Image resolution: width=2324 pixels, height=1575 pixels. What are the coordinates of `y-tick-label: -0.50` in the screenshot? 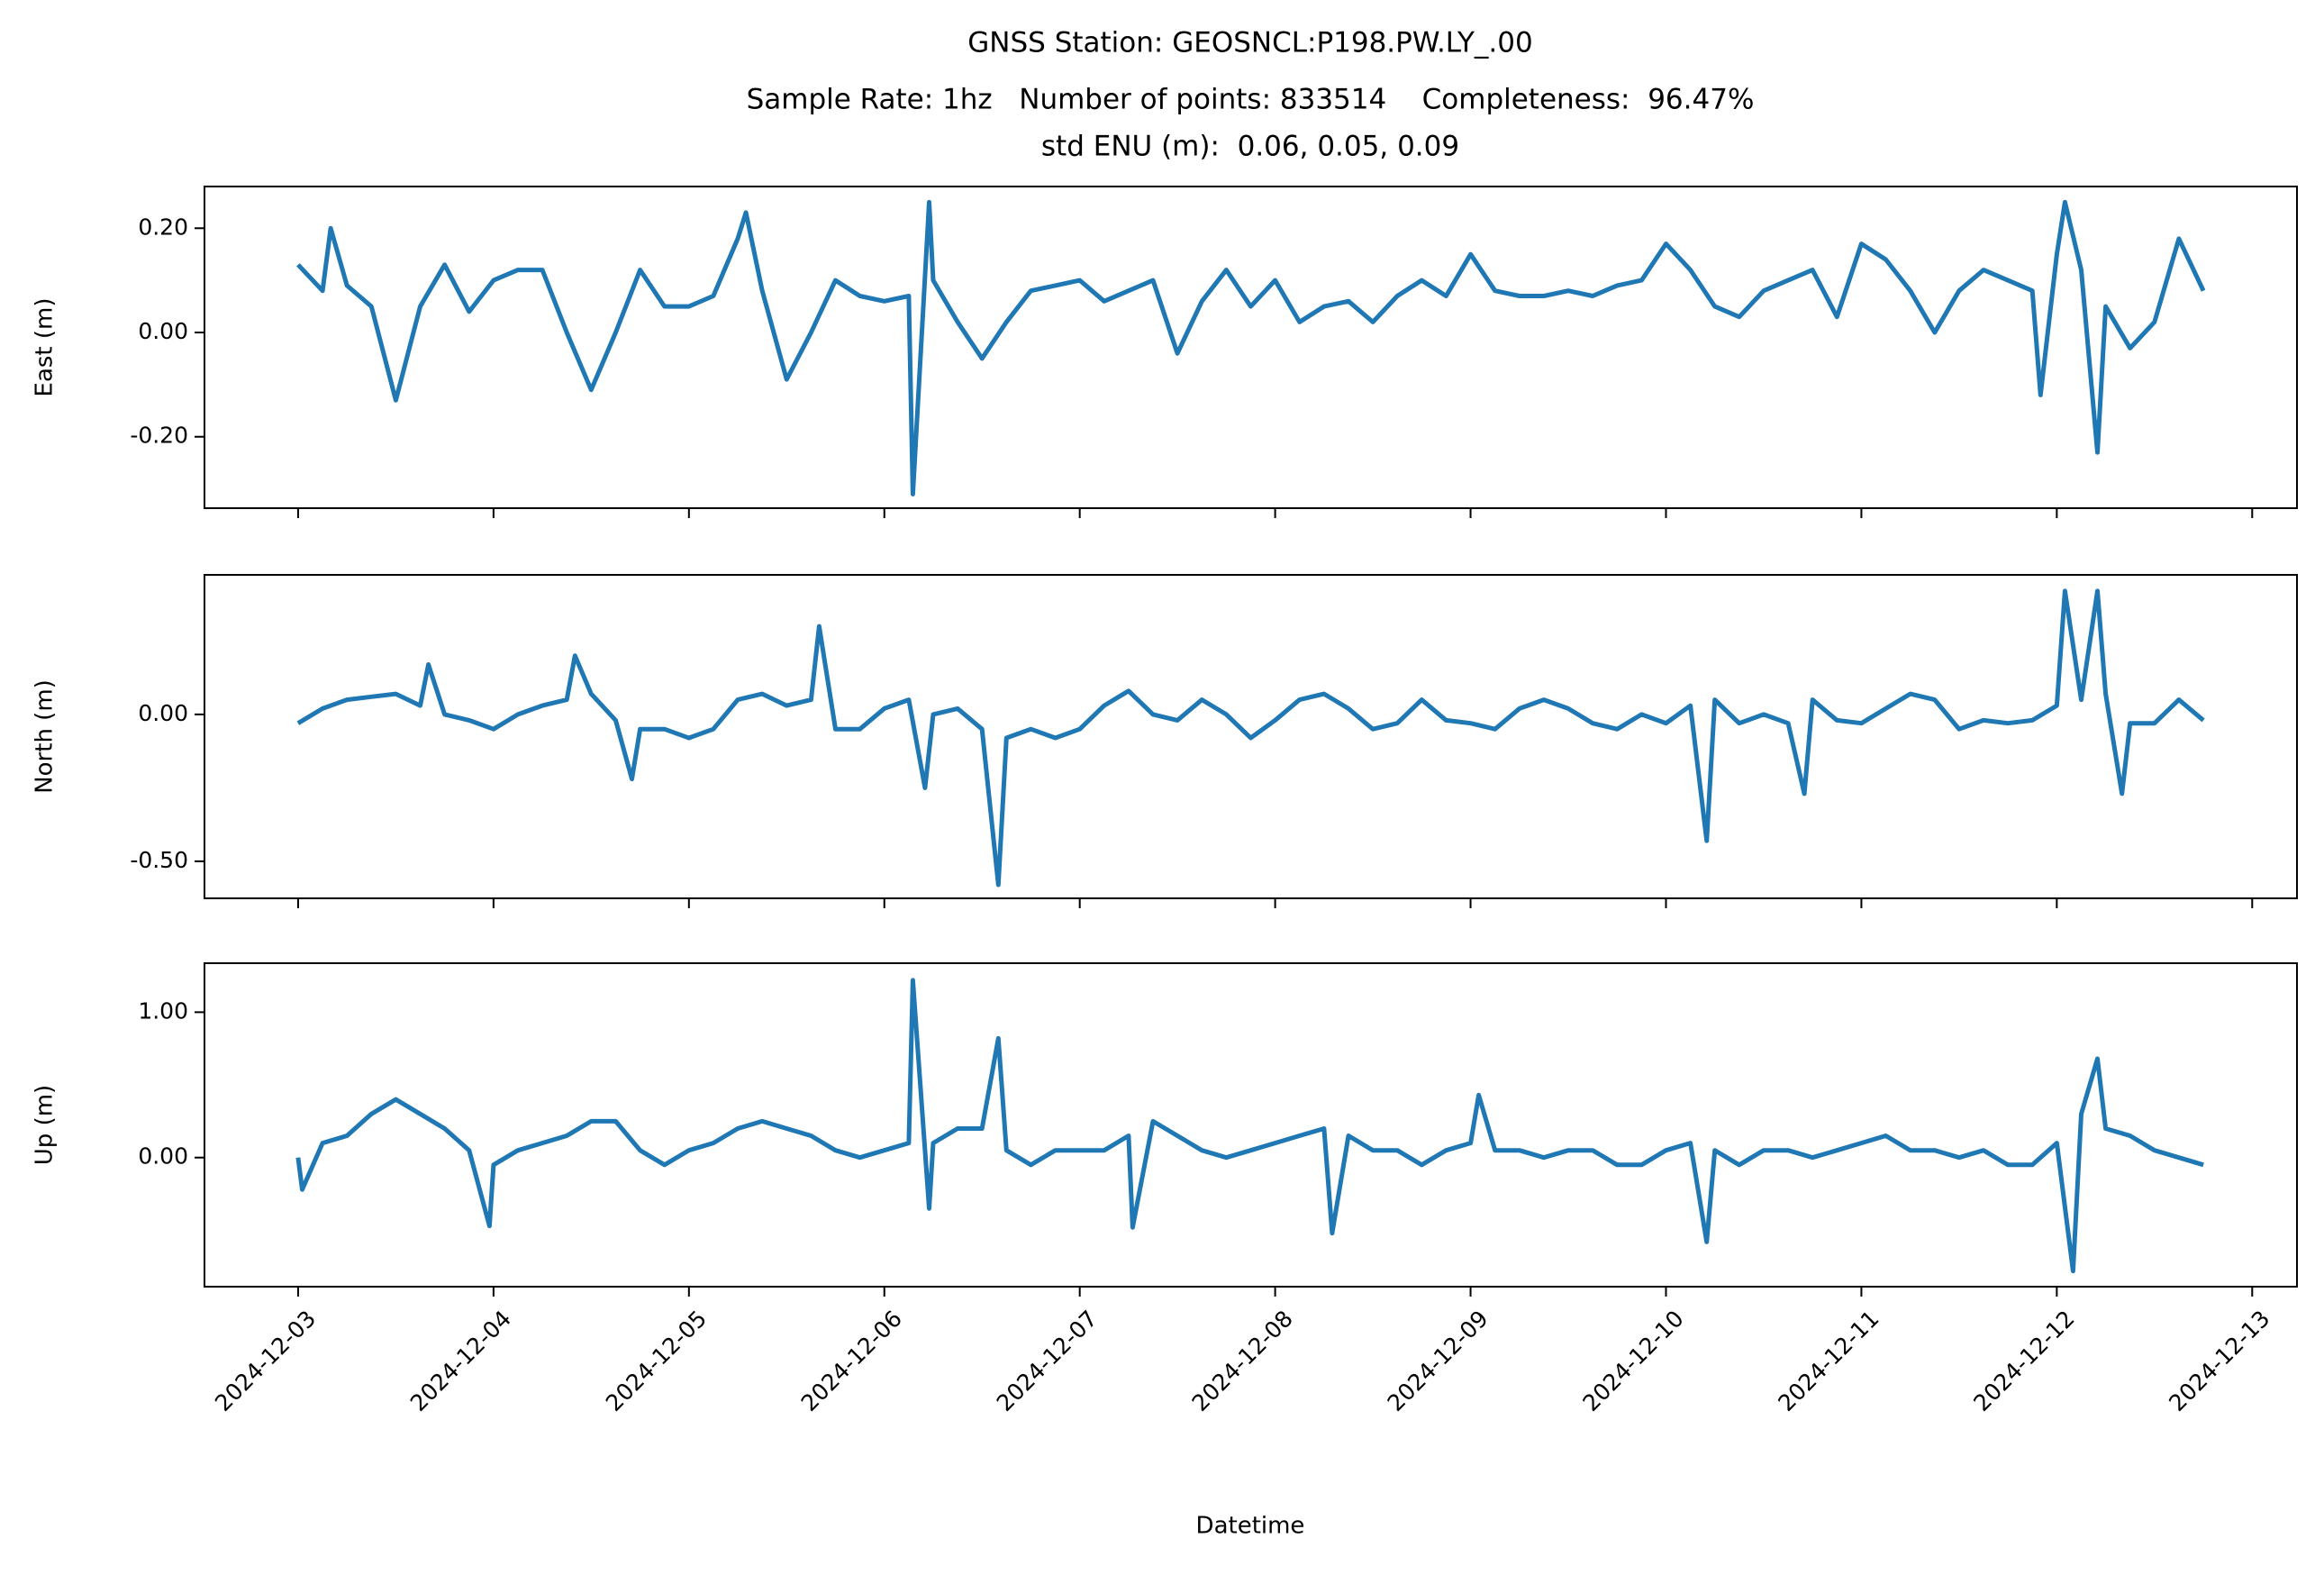 It's located at (159, 860).